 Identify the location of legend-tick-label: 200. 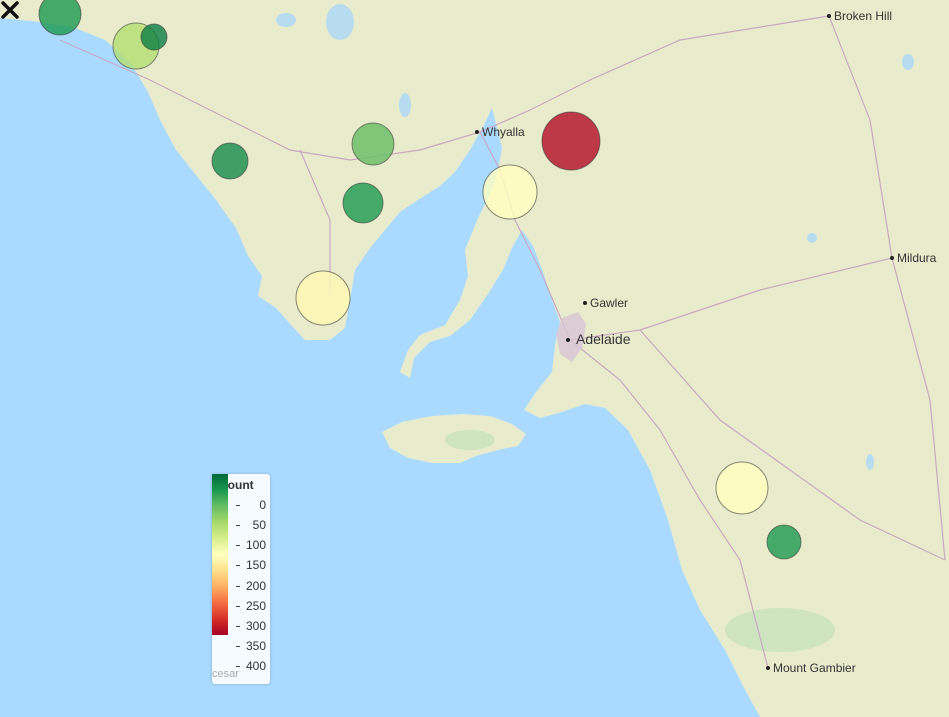
(255, 585).